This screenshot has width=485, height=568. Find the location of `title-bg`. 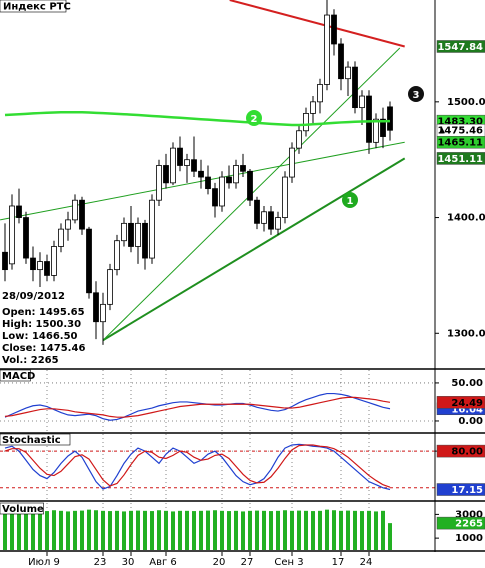

title-bg is located at coordinates (33, 6).